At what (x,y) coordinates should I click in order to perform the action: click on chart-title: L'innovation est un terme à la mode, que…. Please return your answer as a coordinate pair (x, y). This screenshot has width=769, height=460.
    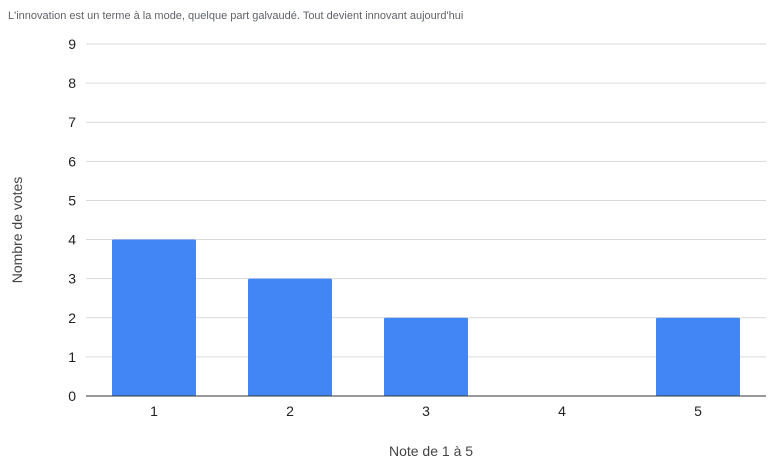
    Looking at the image, I should click on (235, 16).